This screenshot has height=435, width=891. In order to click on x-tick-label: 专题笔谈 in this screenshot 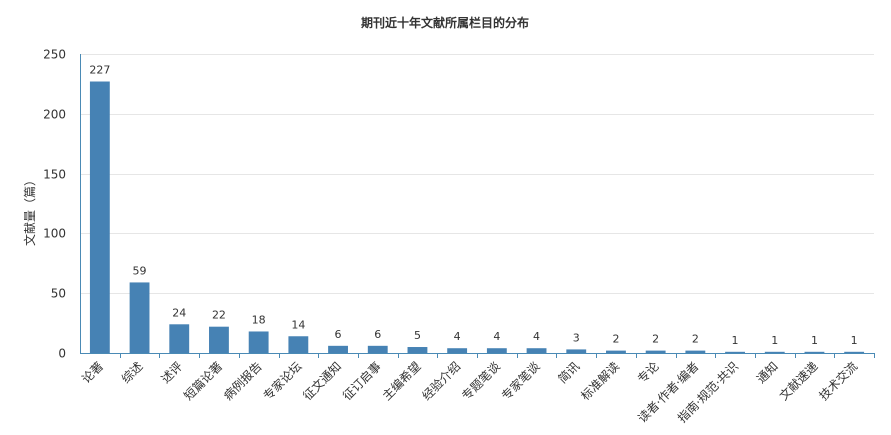, I will do `click(480, 381)`.